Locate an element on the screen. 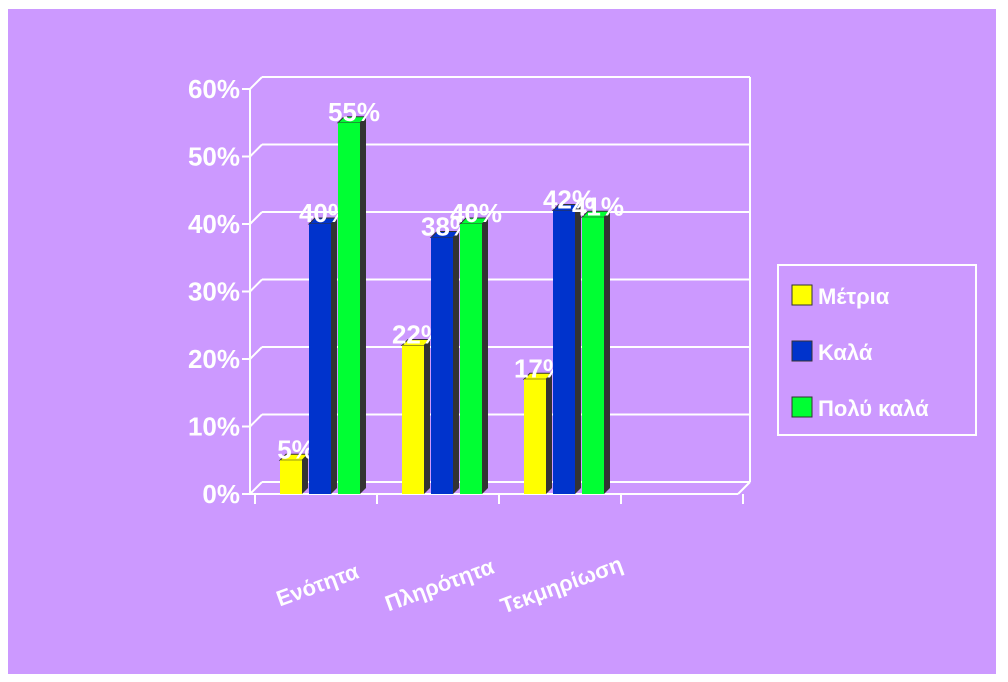 The height and width of the screenshot is (682, 1008). data-label: 5% is located at coordinates (296, 449).